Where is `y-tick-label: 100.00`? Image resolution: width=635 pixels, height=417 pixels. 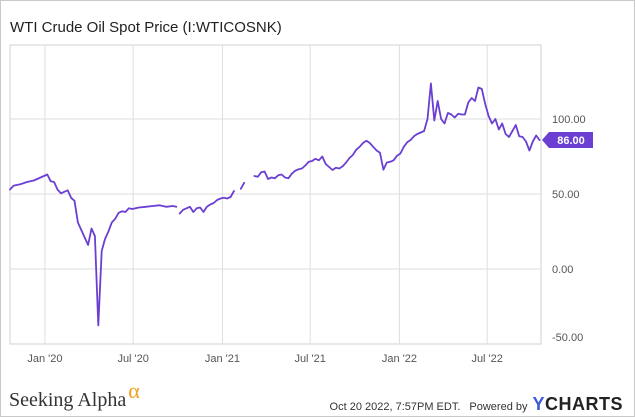
y-tick-label: 100.00 is located at coordinates (569, 120).